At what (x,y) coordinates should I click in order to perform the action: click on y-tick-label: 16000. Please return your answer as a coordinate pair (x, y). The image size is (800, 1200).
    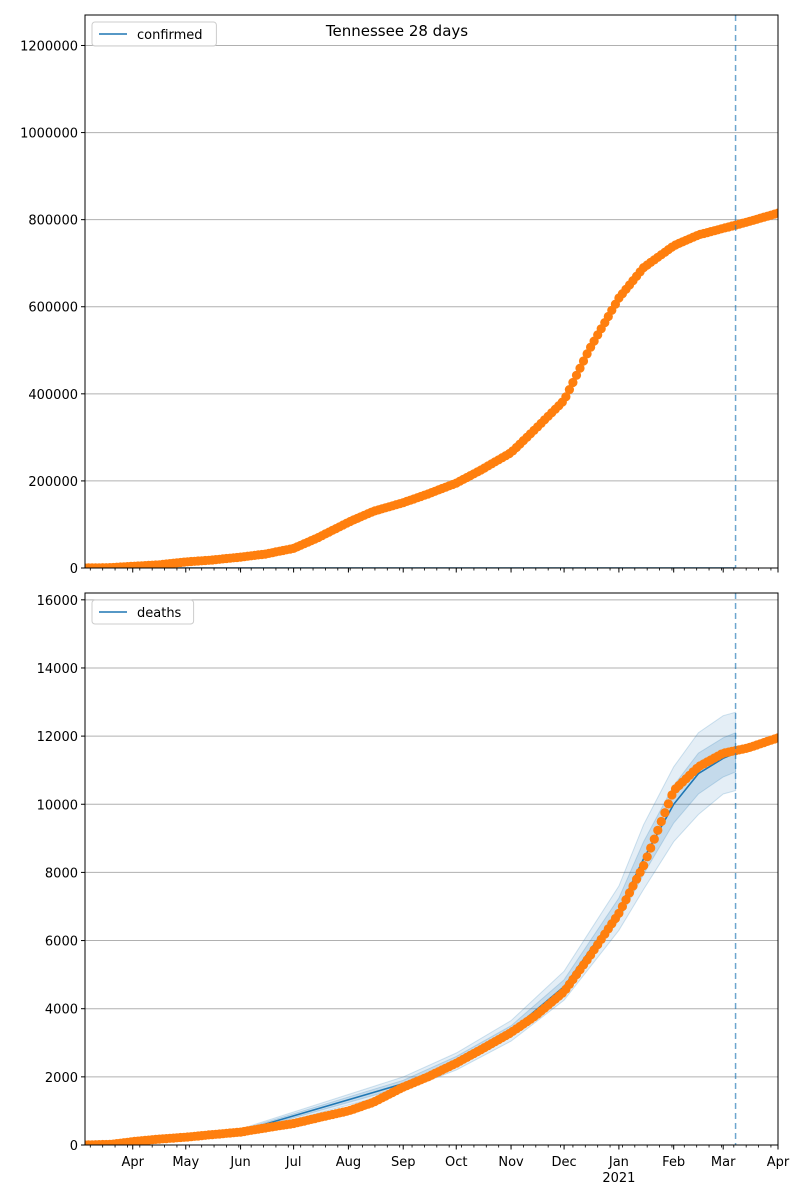
    Looking at the image, I should click on (57, 601).